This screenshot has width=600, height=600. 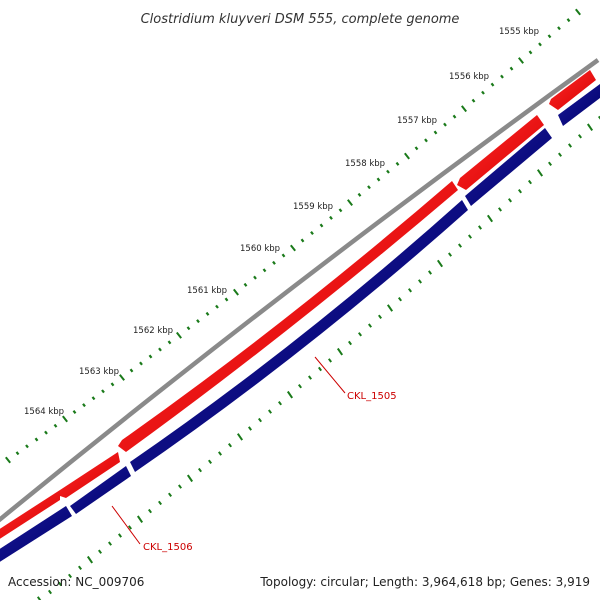 What do you see at coordinates (168, 547) in the screenshot?
I see `gene-label-ckl-1506: CKL_1506` at bounding box center [168, 547].